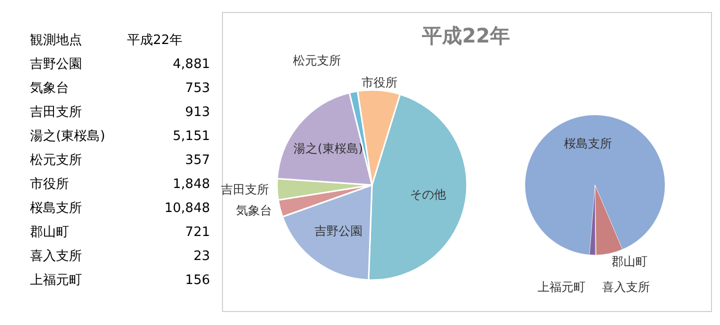  I want to click on data-label: 753, so click(197, 88).